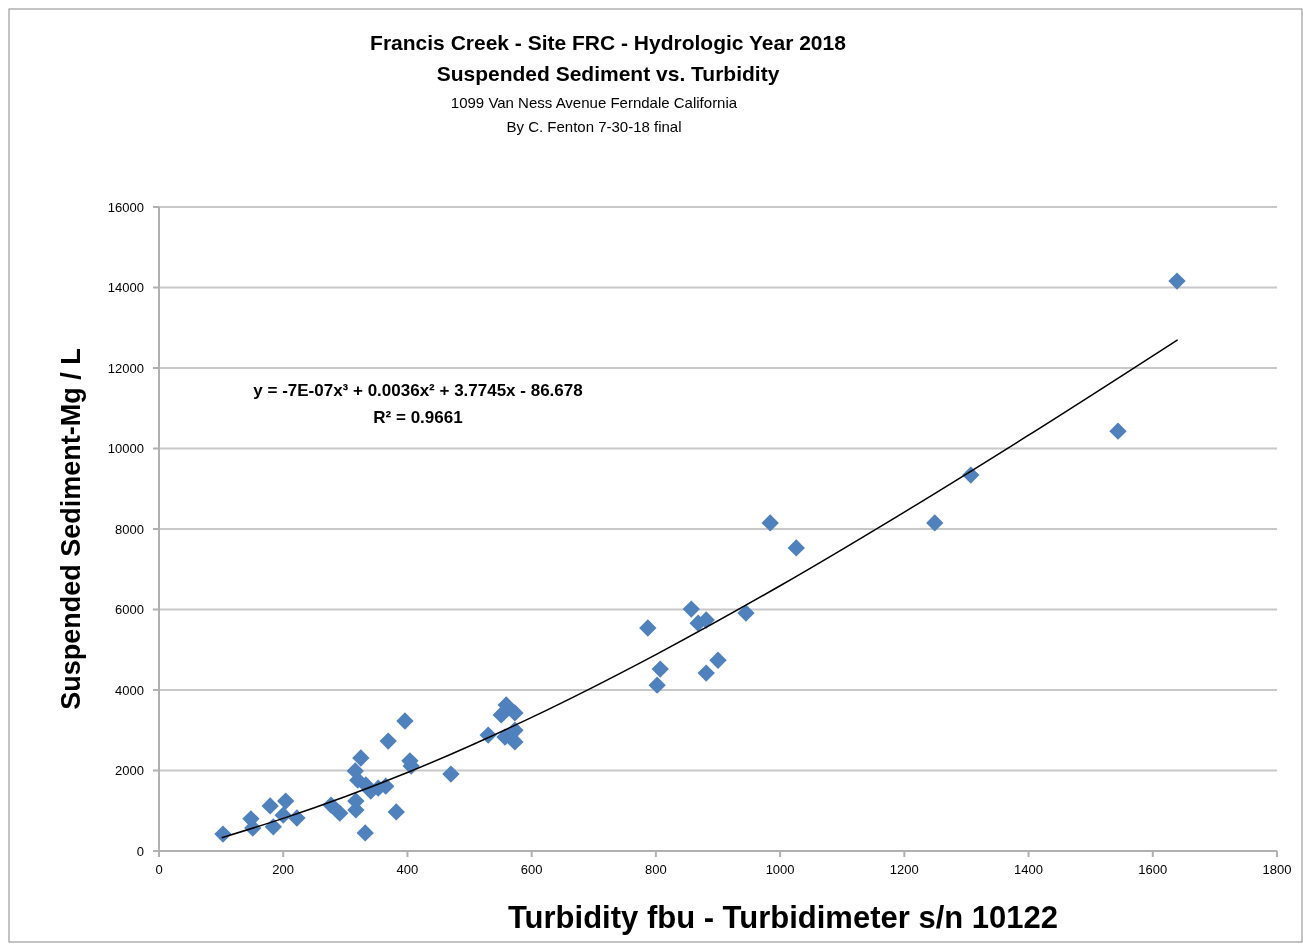 This screenshot has height=947, width=1303. I want to click on y-axis-title: Suspended Sediment-Mg / L, so click(71, 529).